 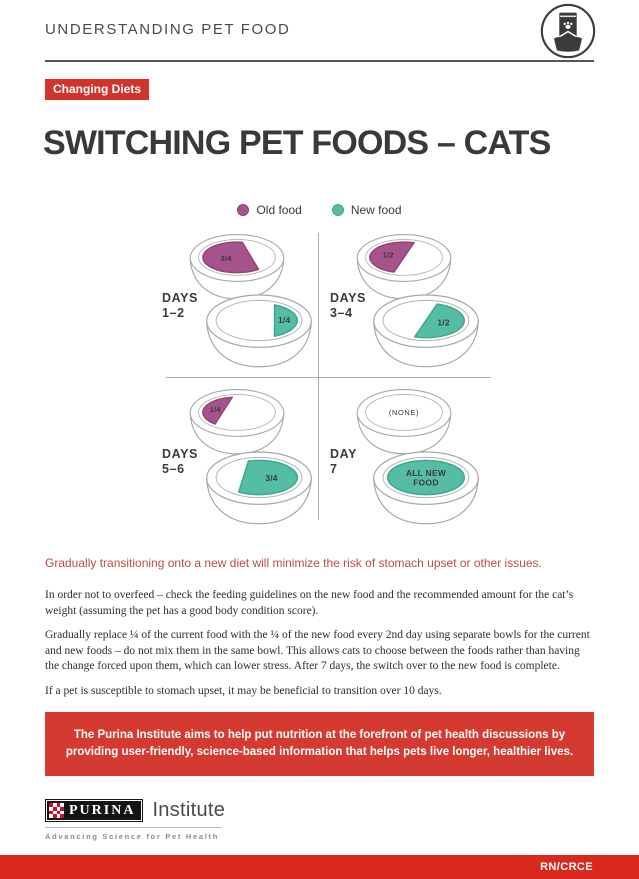 I want to click on document-code: RN/CRCE, so click(x=566, y=867).